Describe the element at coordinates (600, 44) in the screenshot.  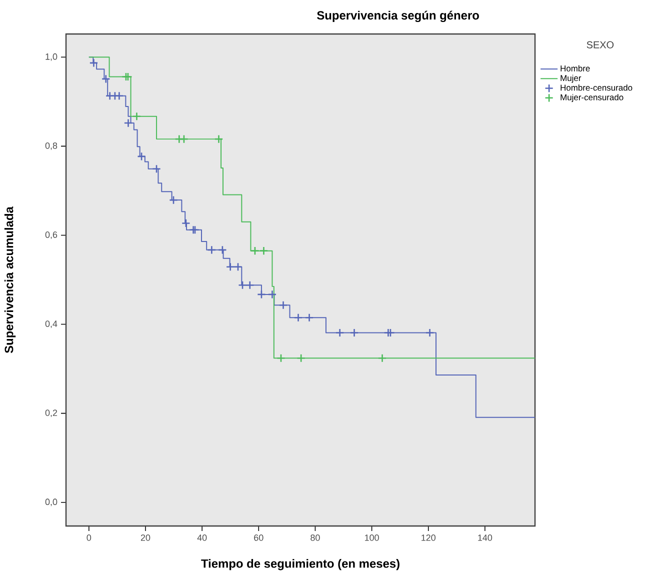
I see `legend-title: SEXO` at that location.